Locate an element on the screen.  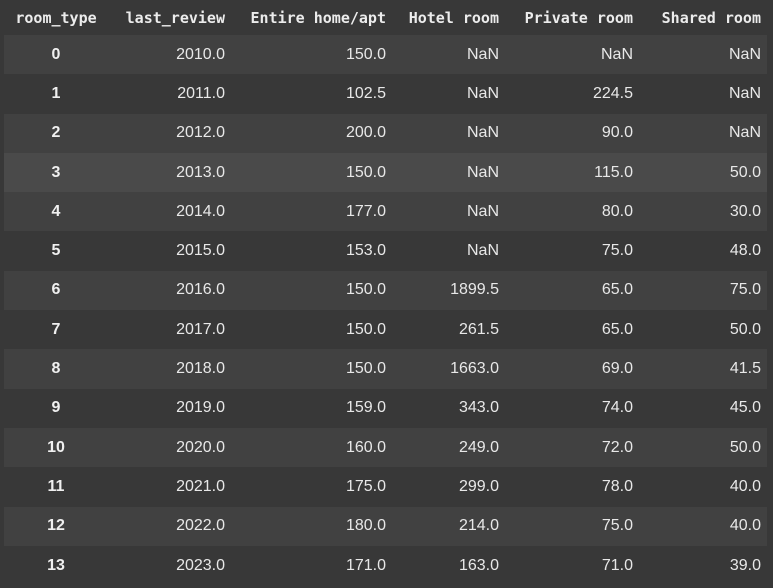
column-header-entire-home-apt: Entire home/apt is located at coordinates (311, 17).